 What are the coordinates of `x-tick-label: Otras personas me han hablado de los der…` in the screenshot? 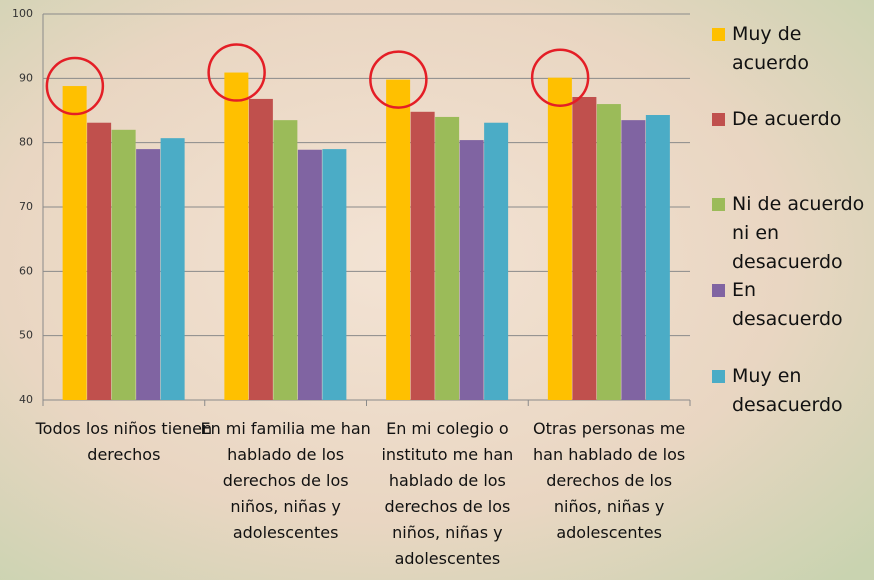 It's located at (609, 480).